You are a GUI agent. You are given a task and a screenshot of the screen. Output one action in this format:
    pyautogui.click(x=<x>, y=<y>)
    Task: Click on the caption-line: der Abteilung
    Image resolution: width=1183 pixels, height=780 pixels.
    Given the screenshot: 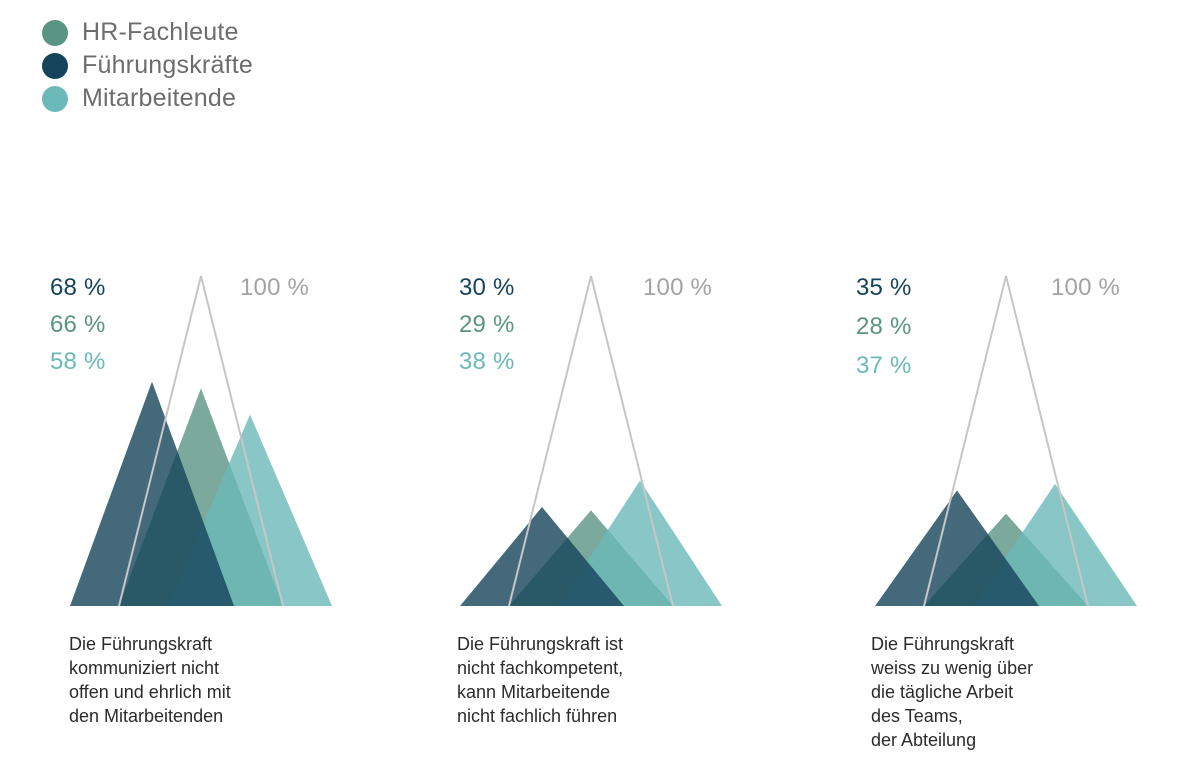 What is the action you would take?
    pyautogui.click(x=924, y=740)
    